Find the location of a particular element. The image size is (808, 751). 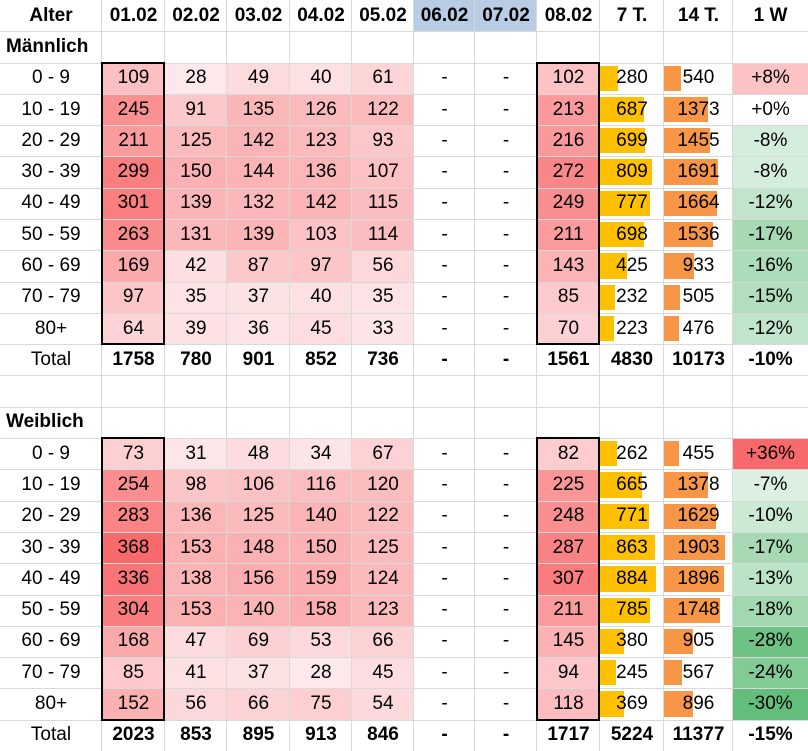

total-cell: 1758 is located at coordinates (133, 359).